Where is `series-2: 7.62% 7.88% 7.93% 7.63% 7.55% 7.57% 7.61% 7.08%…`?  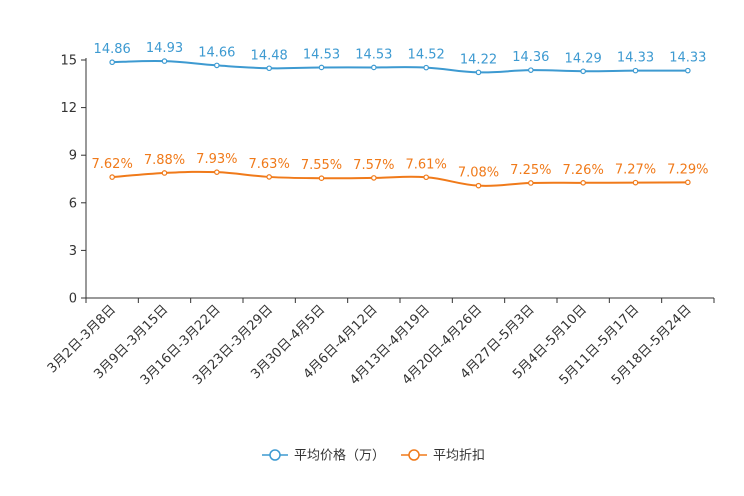 series-2: 7.62% 7.88% 7.93% 7.63% 7.55% 7.57% 7.61% 7.08%… is located at coordinates (400, 170).